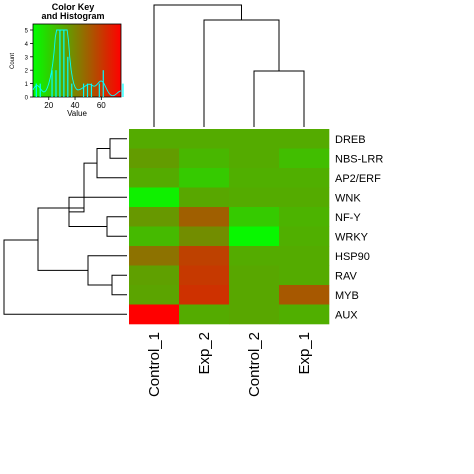 The height and width of the screenshot is (474, 474). I want to click on row-label: HSP90, so click(352, 257).